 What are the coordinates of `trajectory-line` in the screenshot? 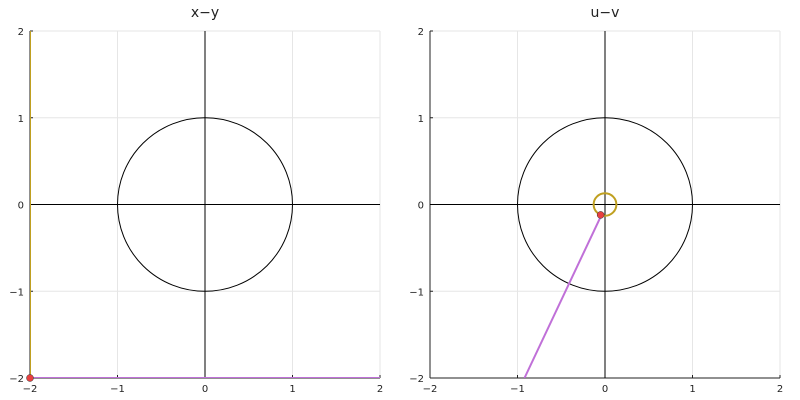 It's located at (563, 296).